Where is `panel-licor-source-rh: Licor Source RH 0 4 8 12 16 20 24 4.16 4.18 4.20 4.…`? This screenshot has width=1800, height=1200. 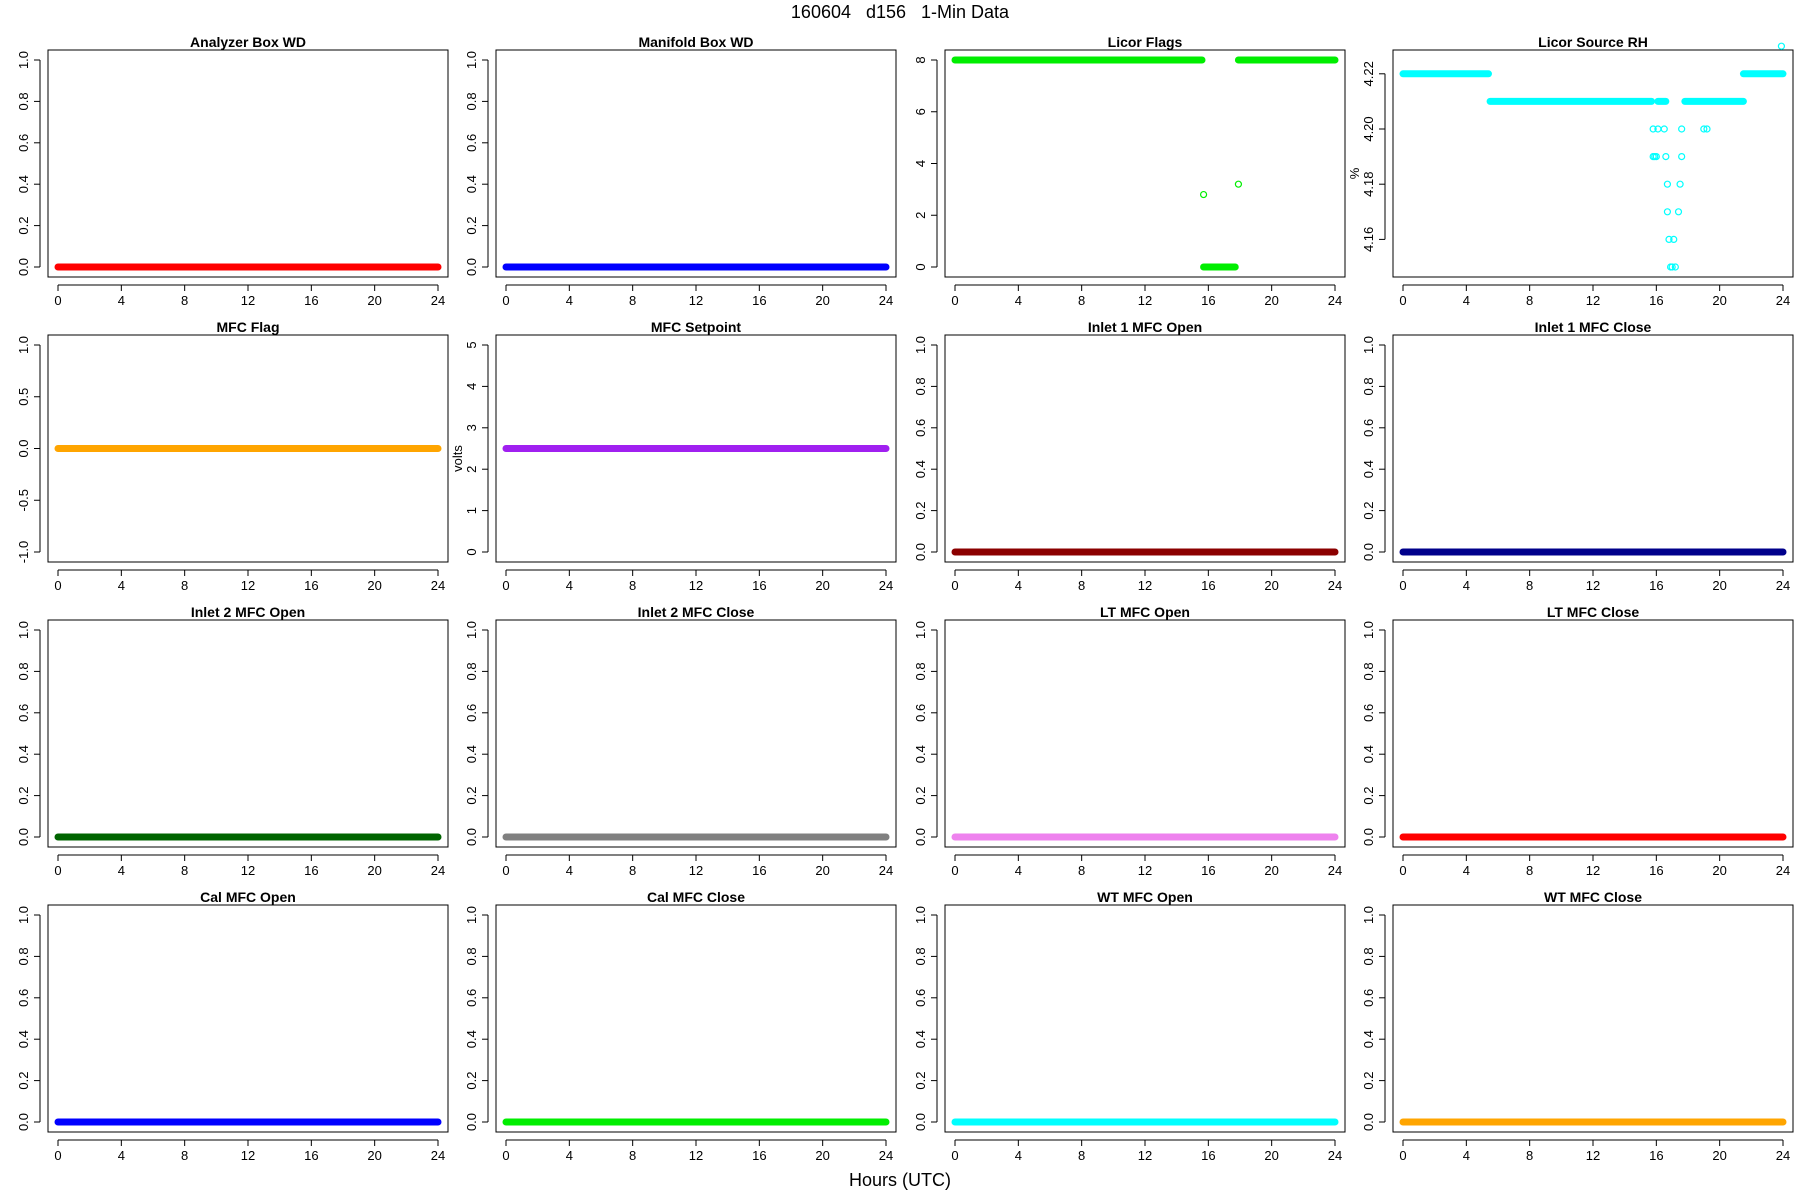
panel-licor-source-rh: Licor Source RH 0 4 8 12 16 20 24 4.16 4.18 4.20 4.… is located at coordinates (1570, 171).